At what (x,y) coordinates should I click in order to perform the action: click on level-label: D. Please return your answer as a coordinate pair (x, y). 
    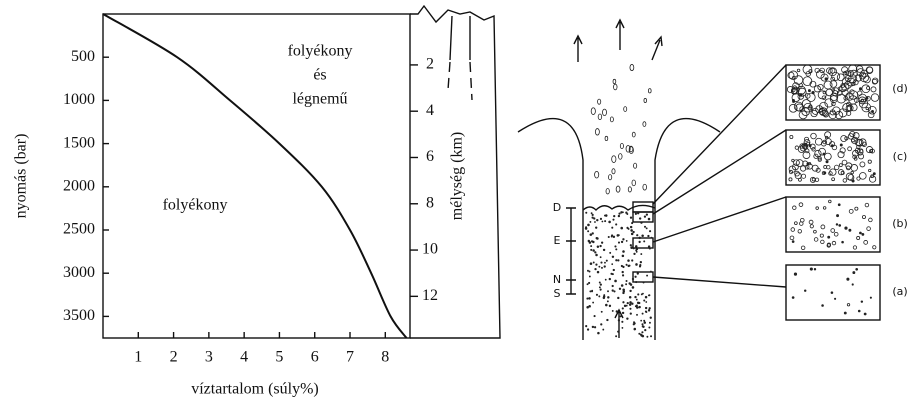
    Looking at the image, I should click on (557, 207).